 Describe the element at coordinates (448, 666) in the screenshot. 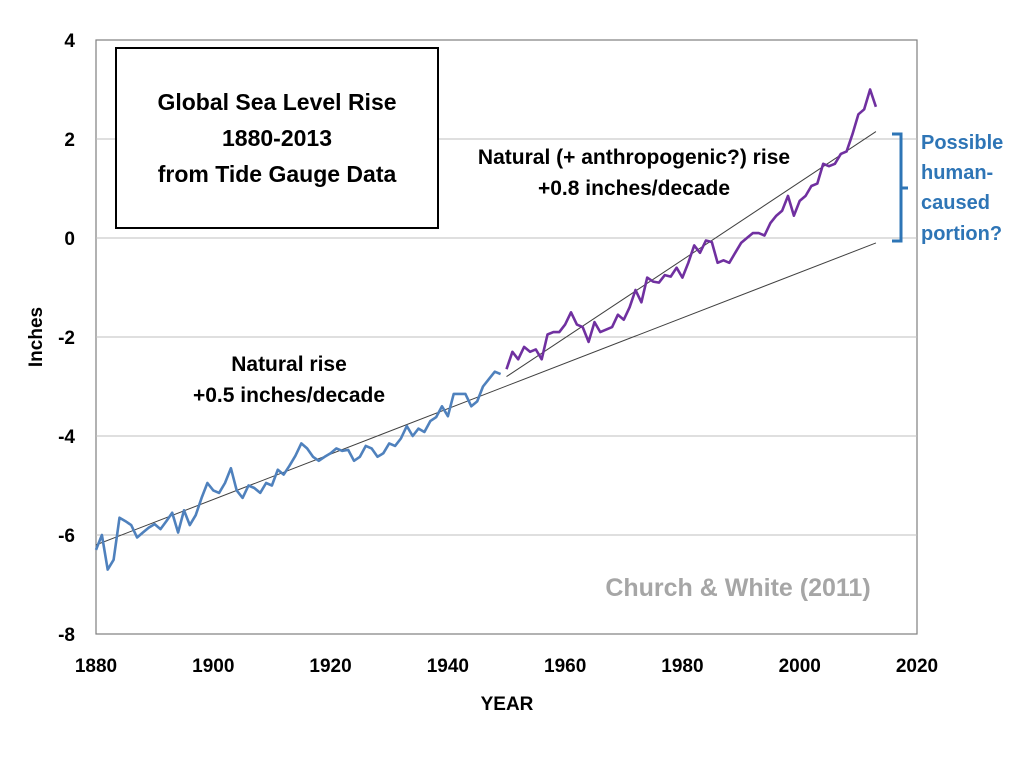

I see `x-tick-label: 1940` at that location.